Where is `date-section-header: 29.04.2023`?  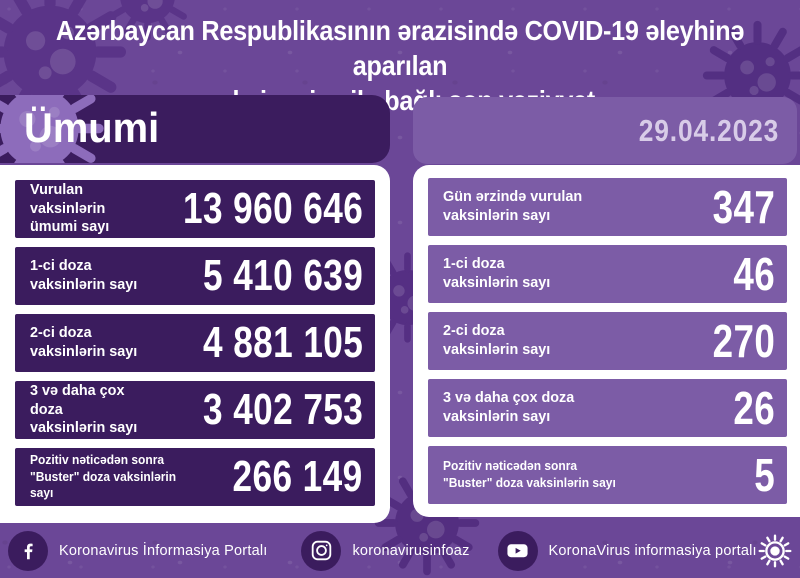
date-section-header: 29.04.2023 is located at coordinates (605, 130).